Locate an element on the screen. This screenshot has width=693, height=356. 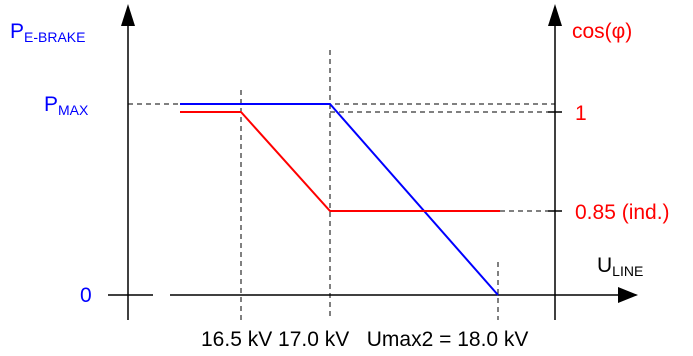
left-axis-arrow is located at coordinates (128, 15).